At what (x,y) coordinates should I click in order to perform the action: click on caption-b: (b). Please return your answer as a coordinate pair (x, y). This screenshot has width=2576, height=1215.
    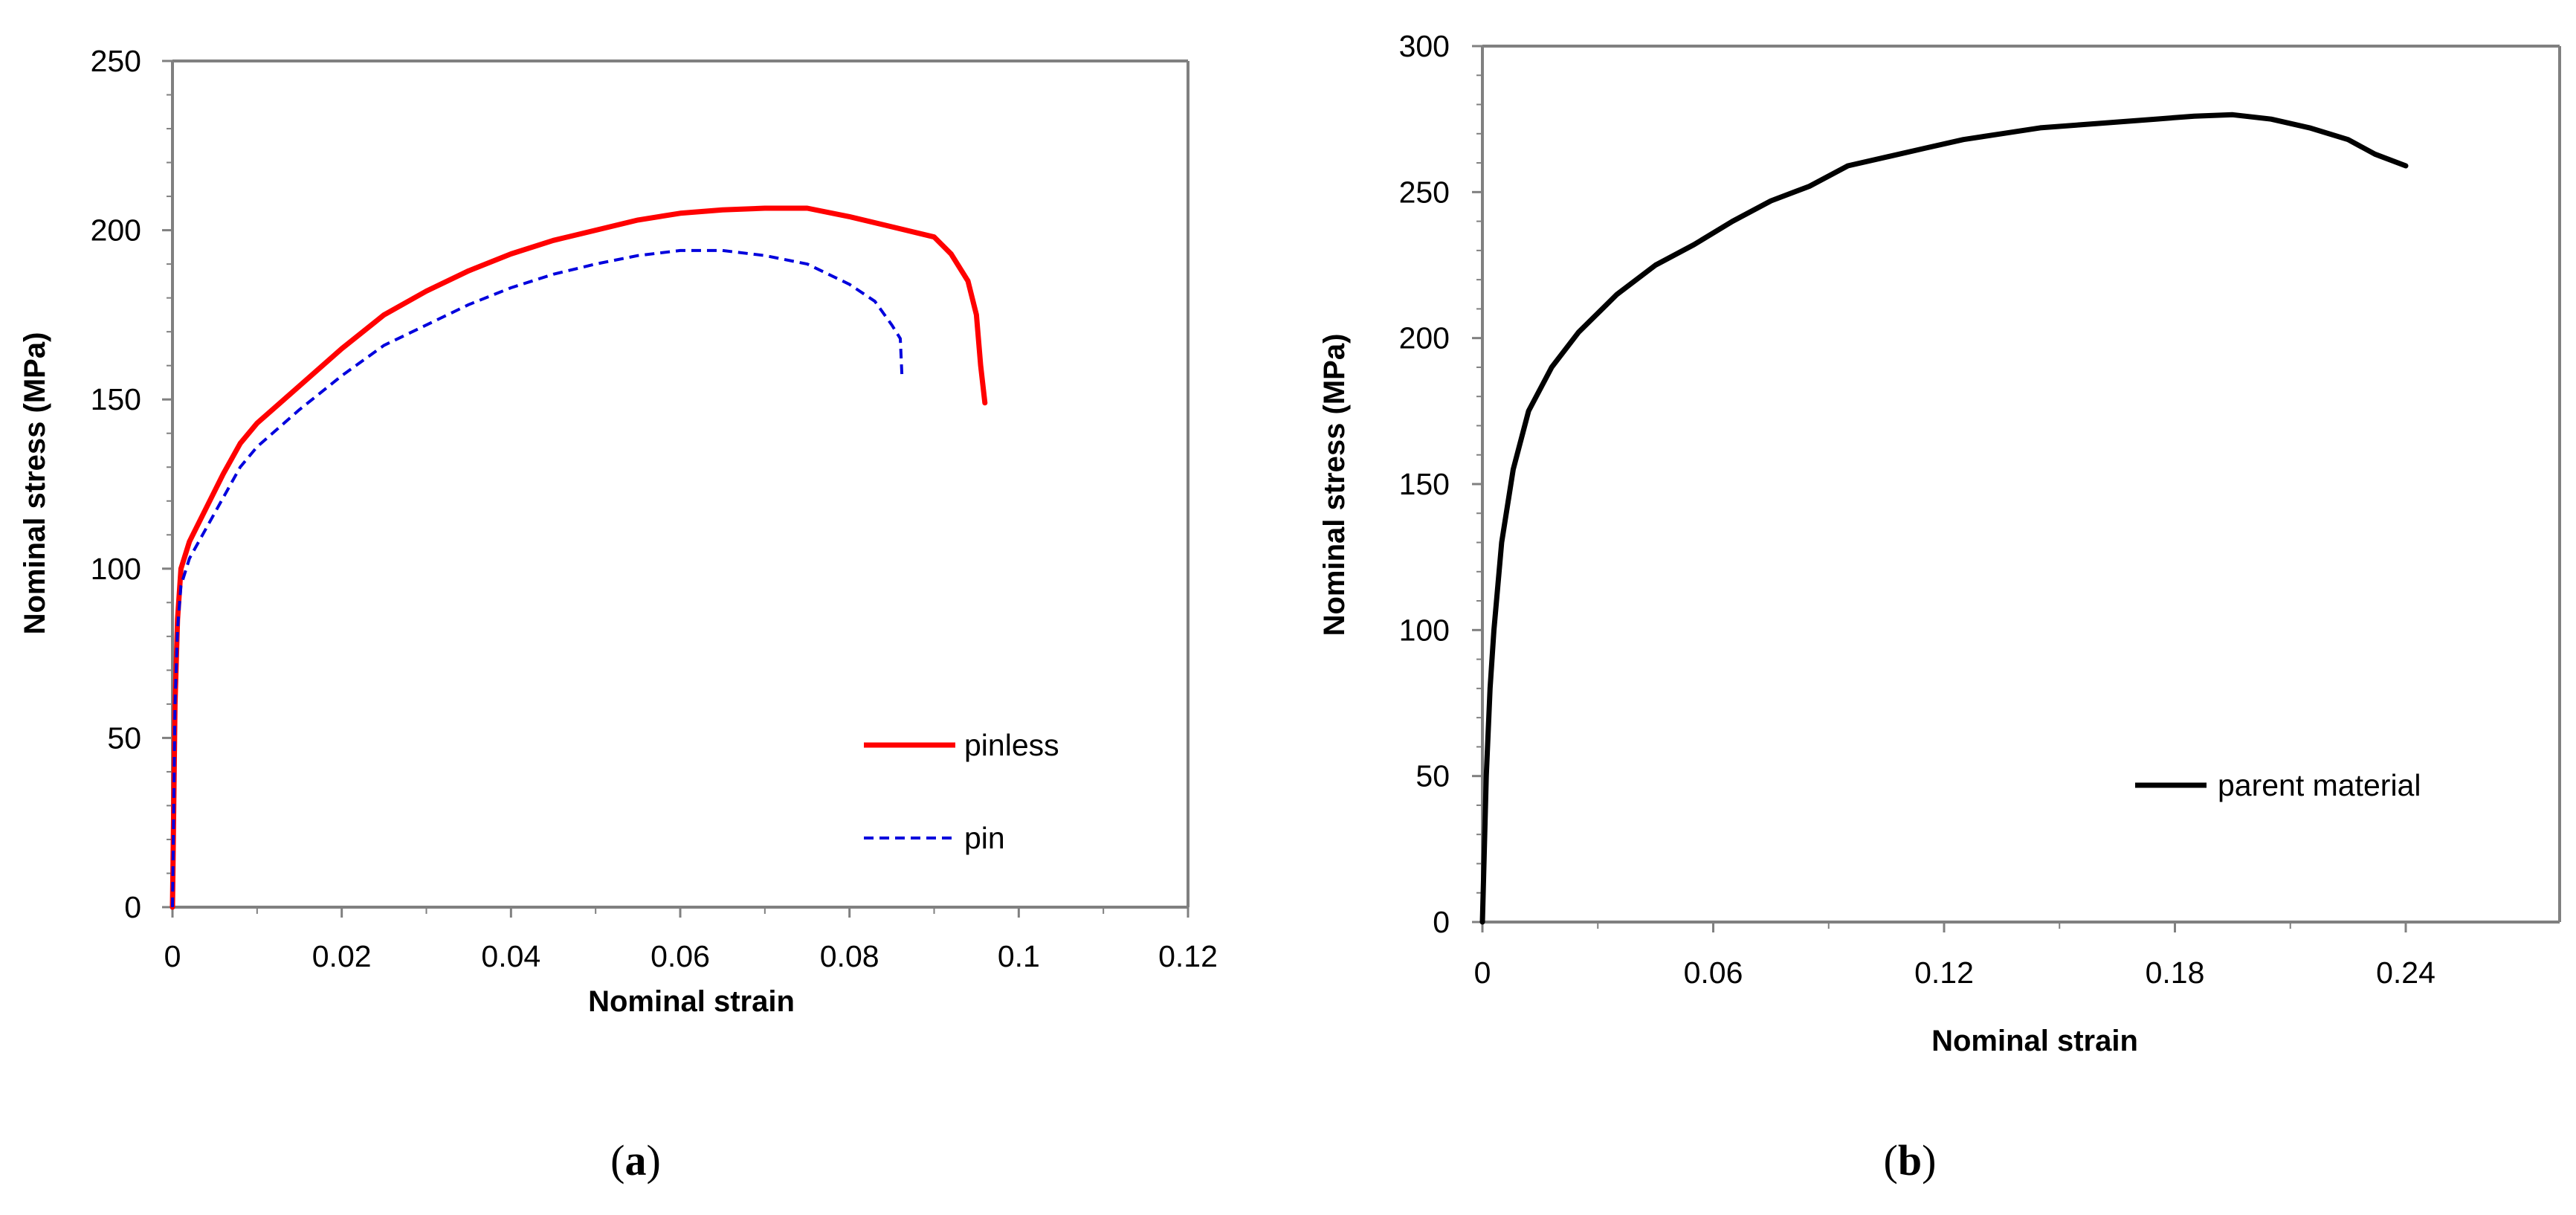
    Looking at the image, I should click on (1910, 1160).